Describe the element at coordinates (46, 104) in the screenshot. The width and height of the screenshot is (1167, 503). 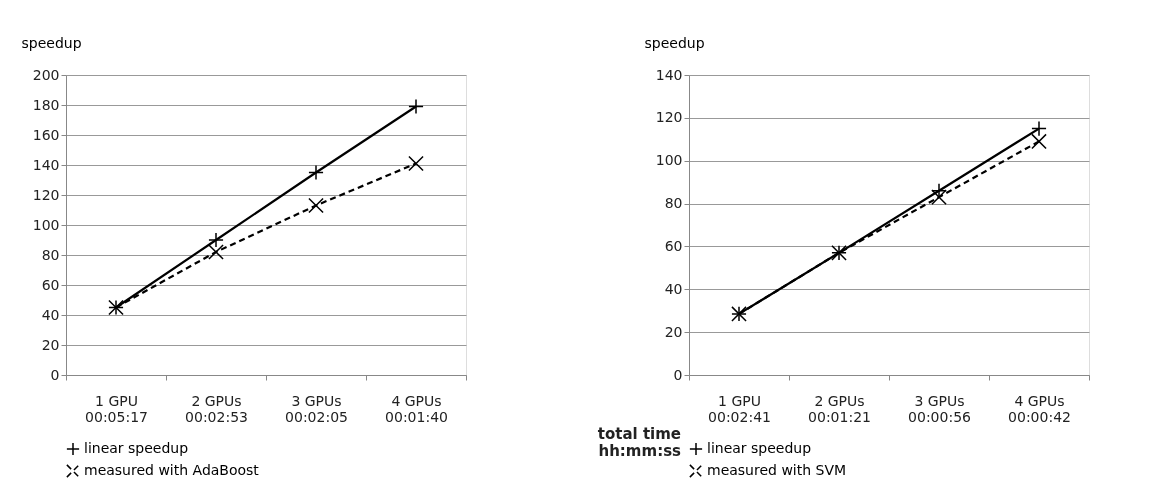
I see `y-tick-label: 180` at that location.